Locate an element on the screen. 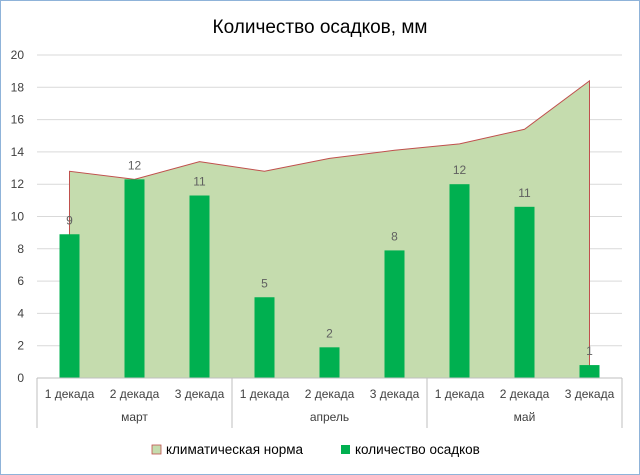 The image size is (640, 475). y-tick-label: 6 is located at coordinates (20, 281).